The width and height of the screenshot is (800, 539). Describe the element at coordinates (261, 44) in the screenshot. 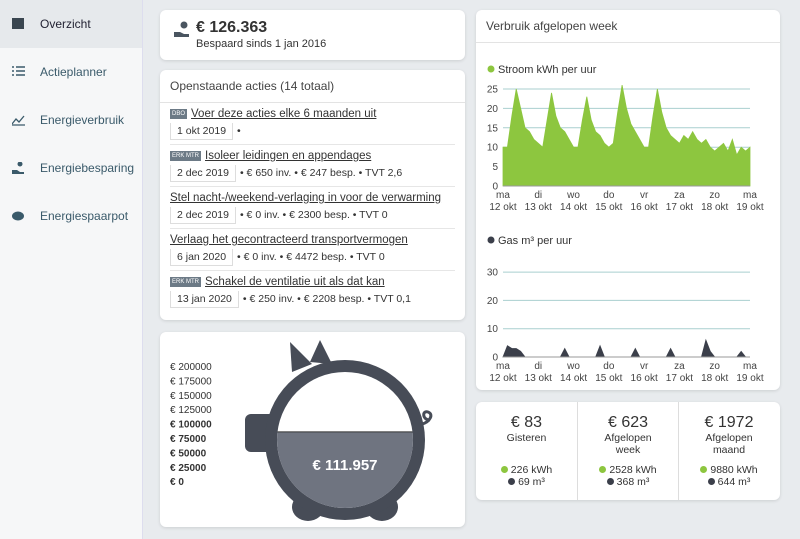

I see `savings-since: Bespaard sinds 1 jan 2016` at that location.